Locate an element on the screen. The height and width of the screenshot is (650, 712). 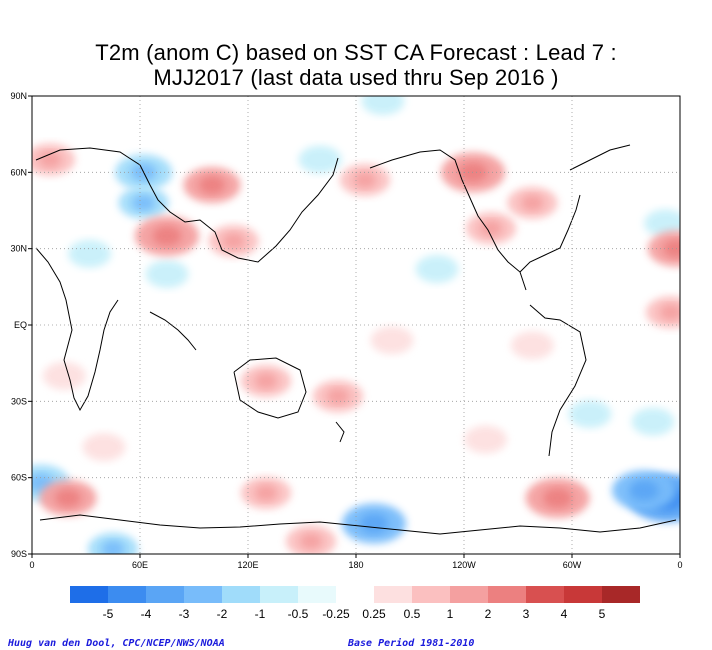
colorbar-label-3: -2 is located at coordinates (222, 614).